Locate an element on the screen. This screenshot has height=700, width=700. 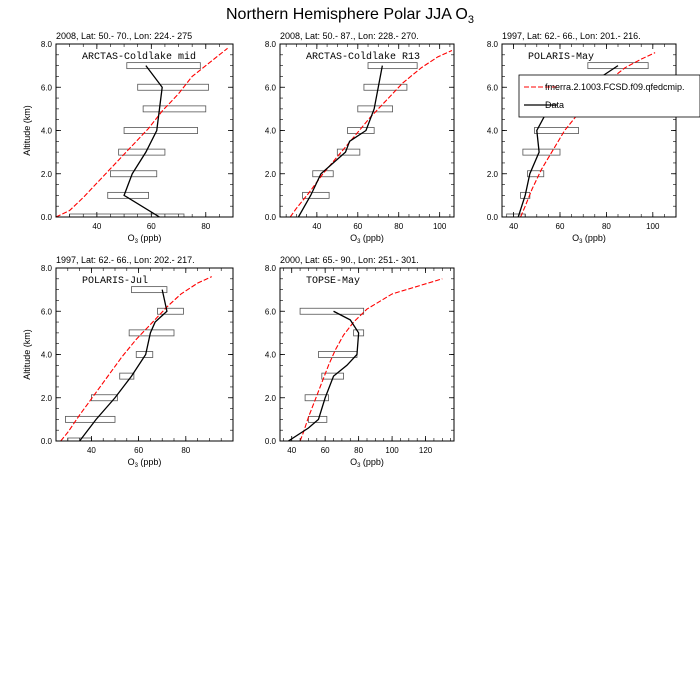
legend-model-label: fmerra.2.1003.FCSD.f09.qfedcmip. is located at coordinates (615, 87).